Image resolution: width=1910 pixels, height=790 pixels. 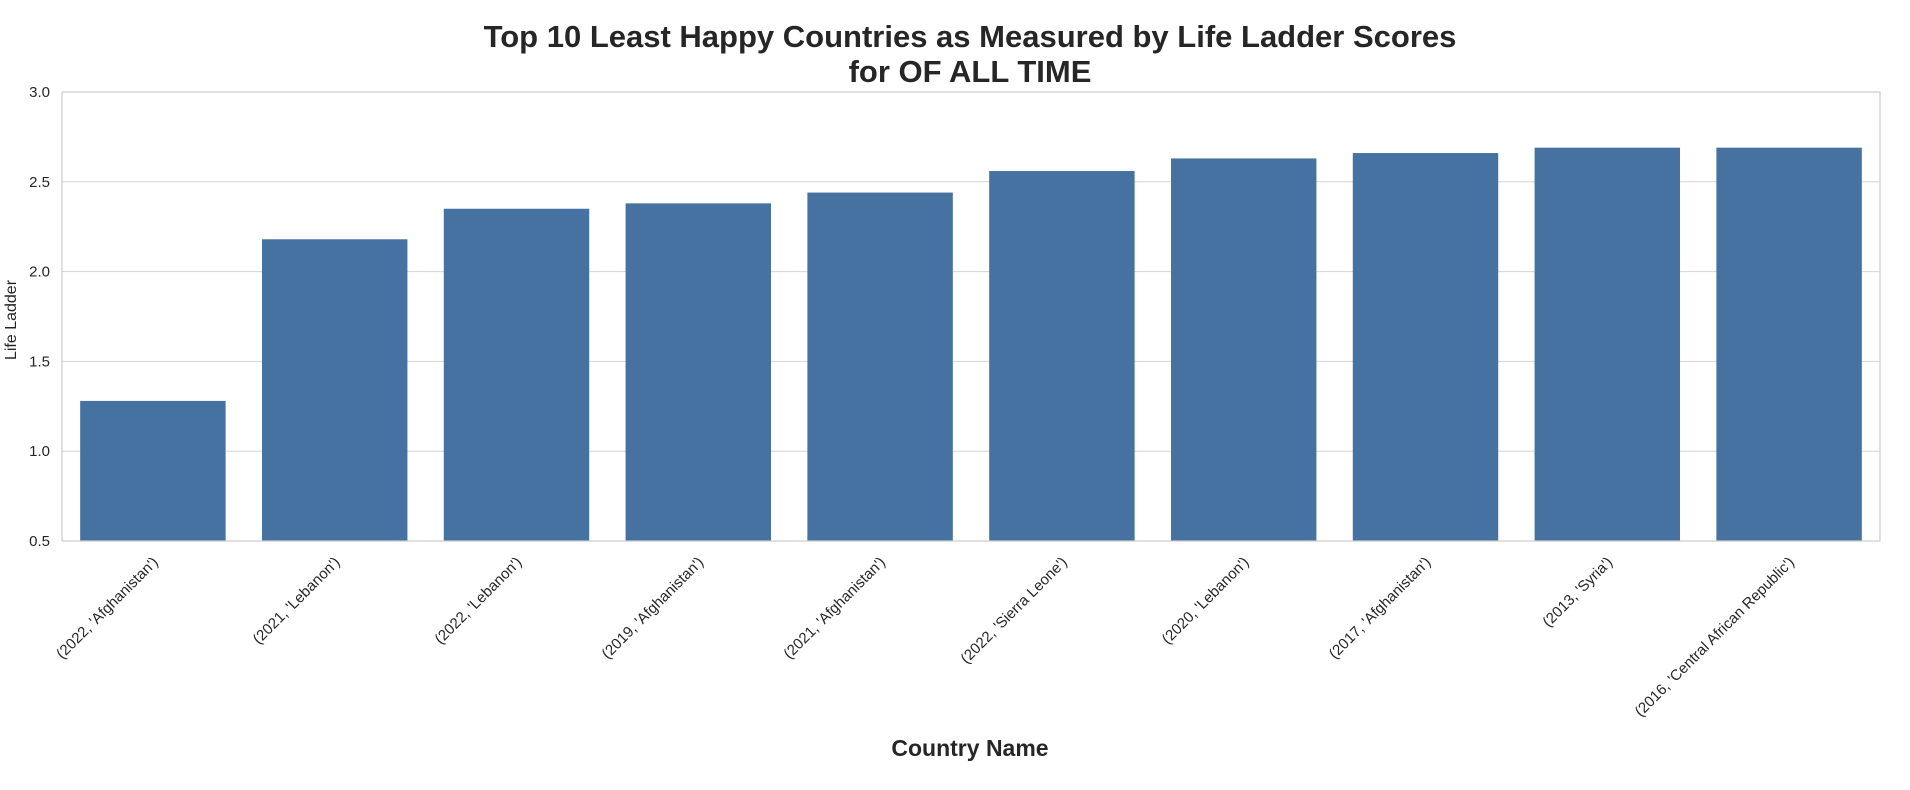 I want to click on x-tick-label: (2020, 'Lebanon'), so click(x=1206, y=601).